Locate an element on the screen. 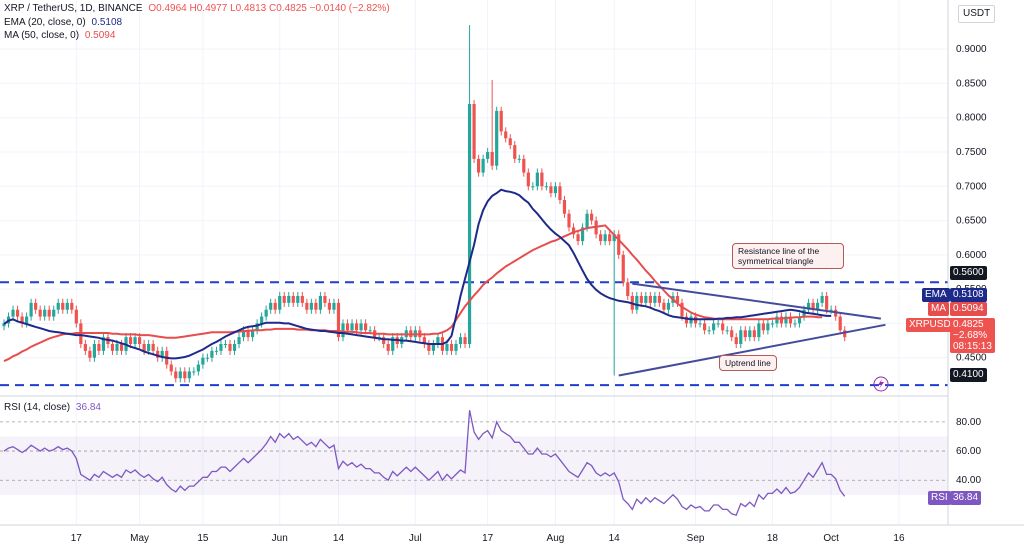 This screenshot has height=559, width=1024. last-price-tag: 0.4825 −2.68% 08:15:13 is located at coordinates (972, 335).